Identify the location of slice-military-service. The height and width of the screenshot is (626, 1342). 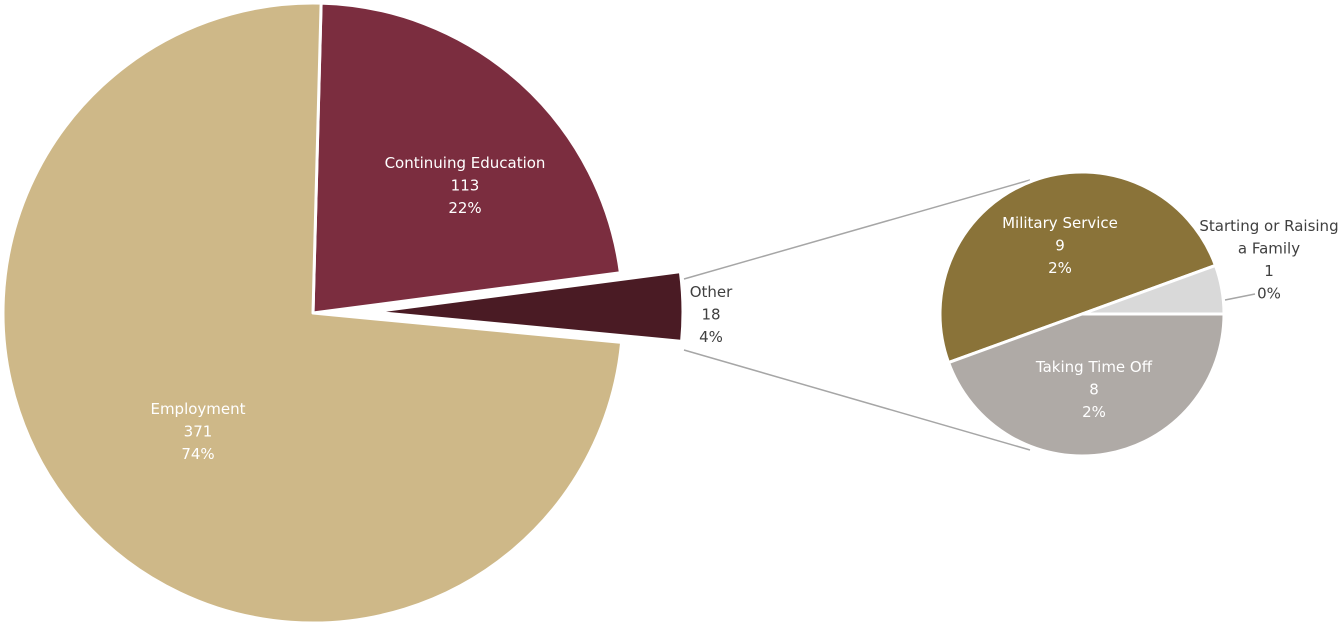
(1077, 267).